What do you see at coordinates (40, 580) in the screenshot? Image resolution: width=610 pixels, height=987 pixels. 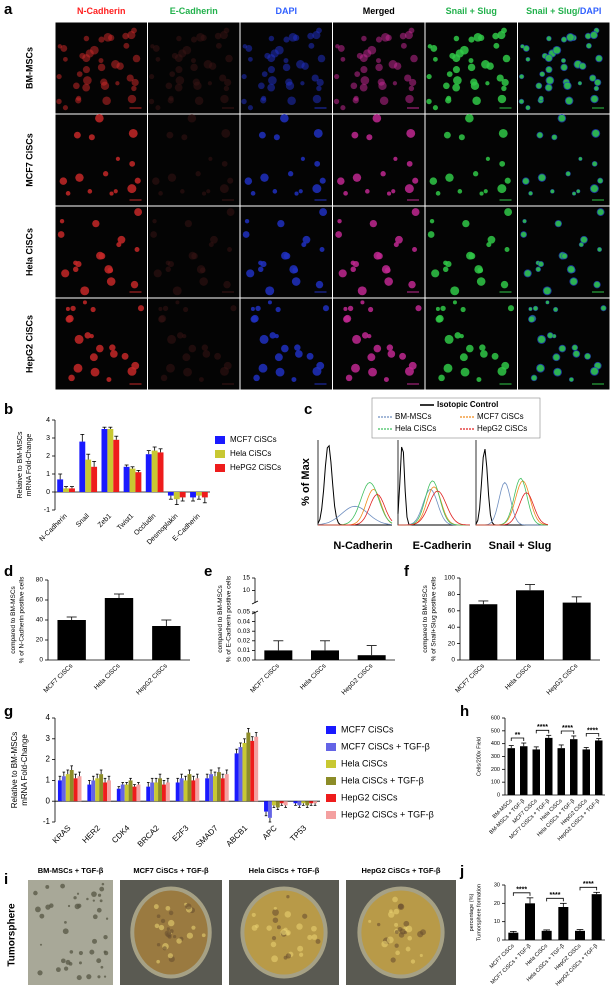 I see `y-tick-label: 80` at bounding box center [40, 580].